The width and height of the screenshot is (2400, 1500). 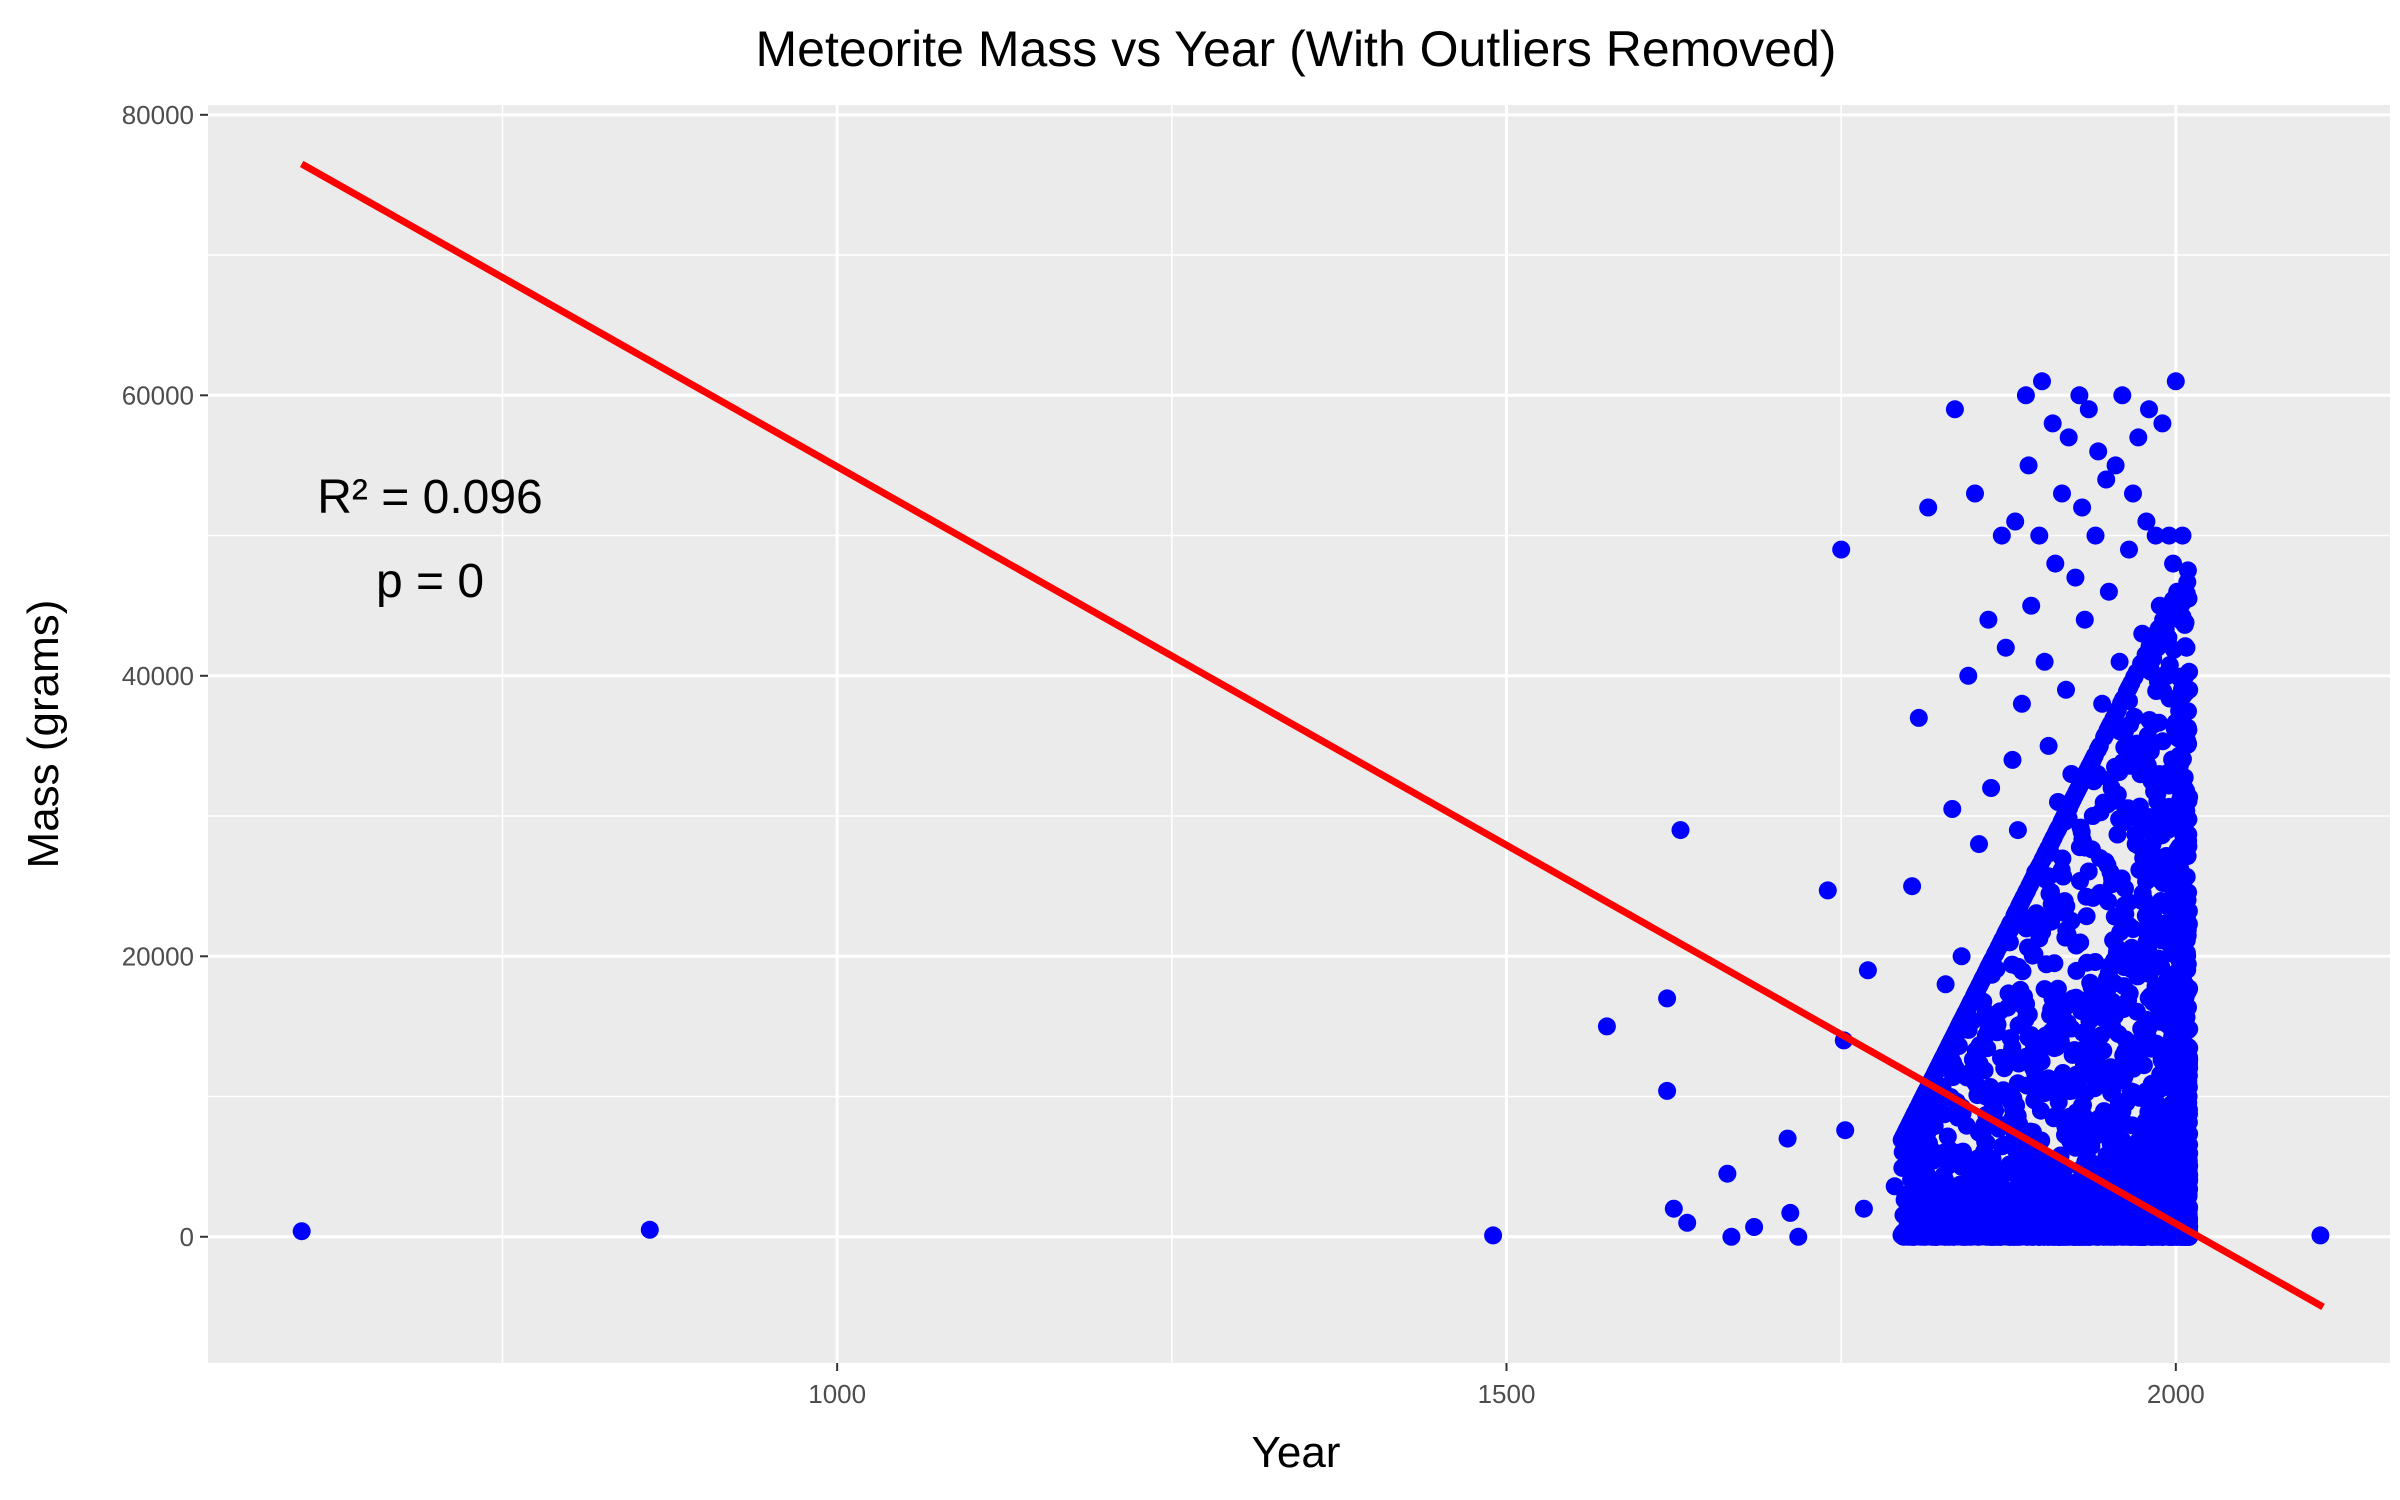 I want to click on y-axis-title: Mass (grams), so click(x=43, y=734).